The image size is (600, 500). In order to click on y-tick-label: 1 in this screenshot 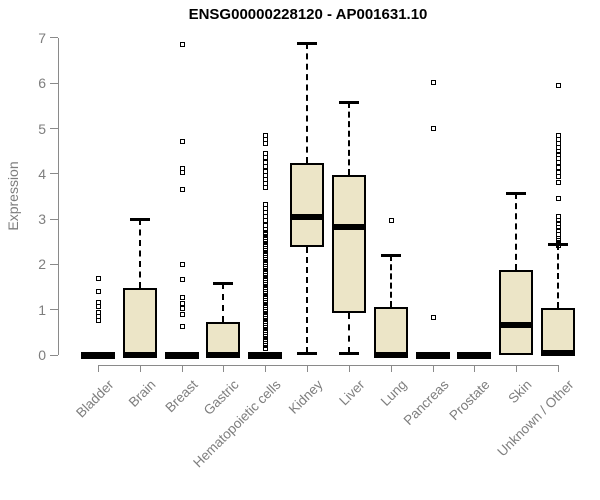, I will do `click(42, 309)`.